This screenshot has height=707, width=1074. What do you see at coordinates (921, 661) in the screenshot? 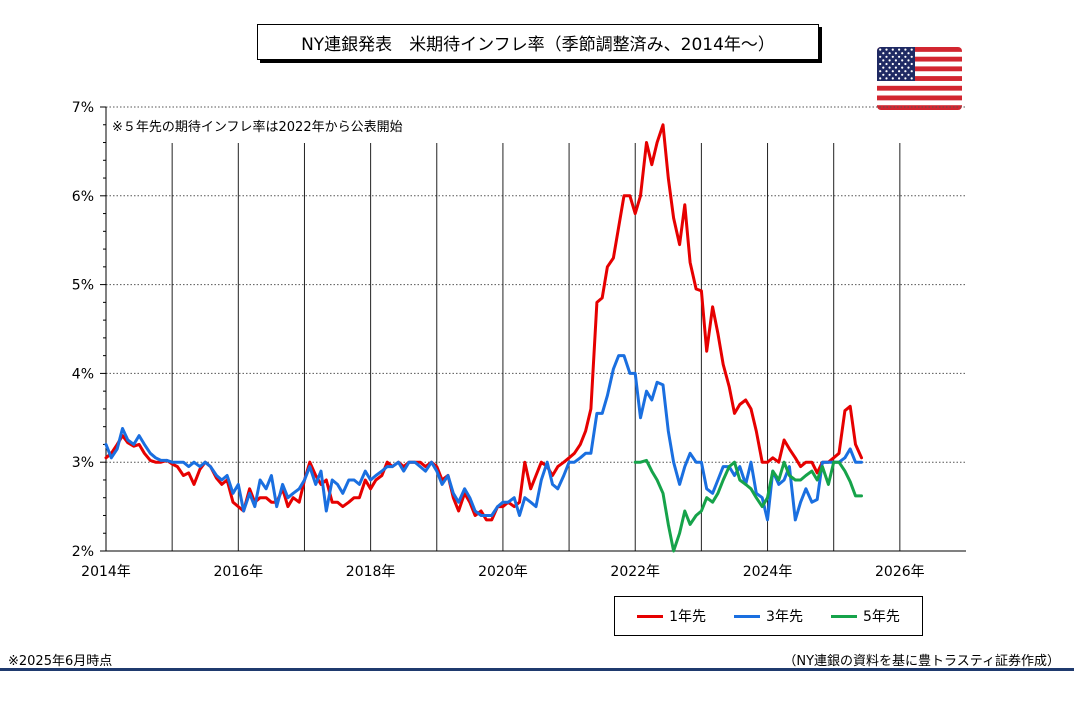
I see `source-note: （NY連銀の資料を基に豊トラスティ証券作成）` at bounding box center [921, 661].